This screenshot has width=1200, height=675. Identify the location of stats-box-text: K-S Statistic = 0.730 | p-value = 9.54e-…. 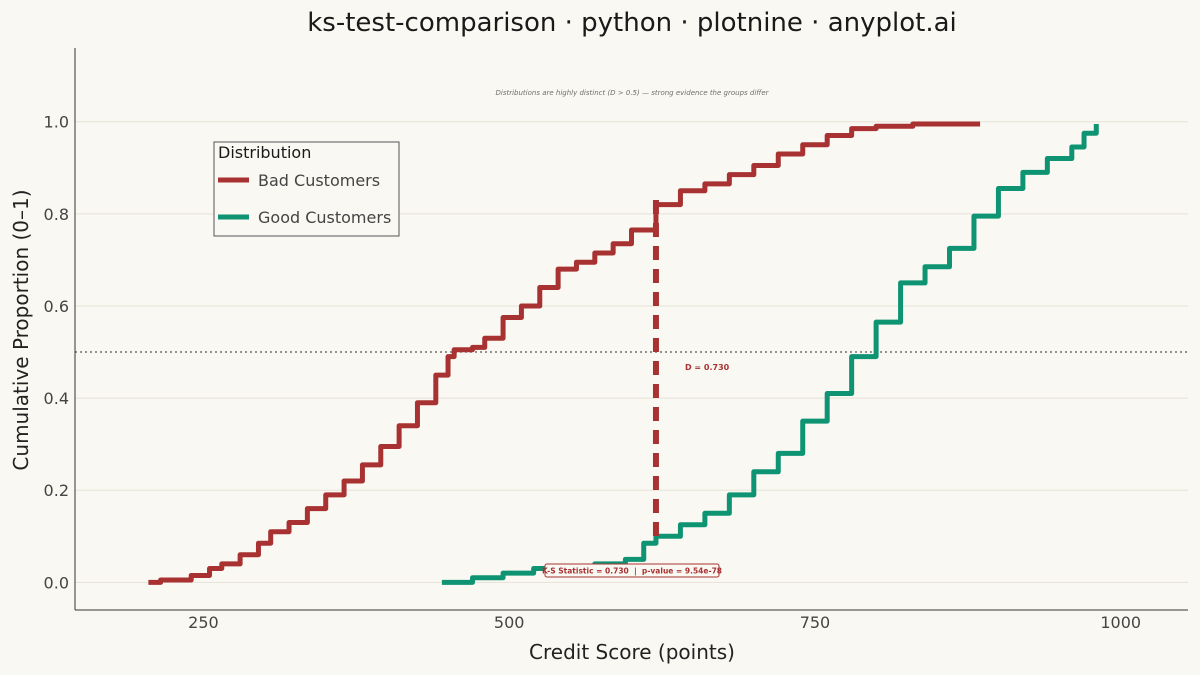
(632, 572).